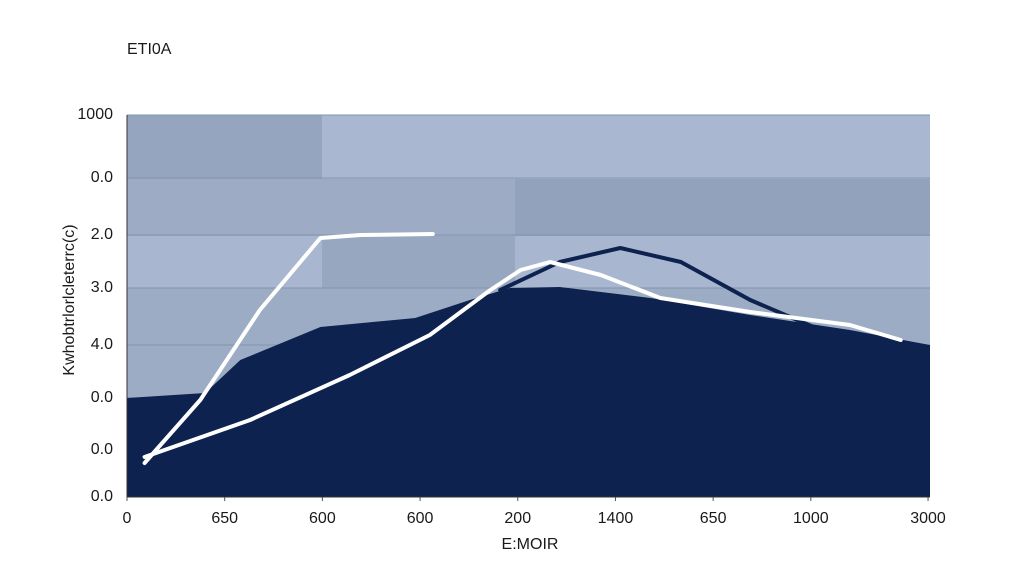 The width and height of the screenshot is (1024, 581). I want to click on x-tick-label: 3000, so click(928, 518).